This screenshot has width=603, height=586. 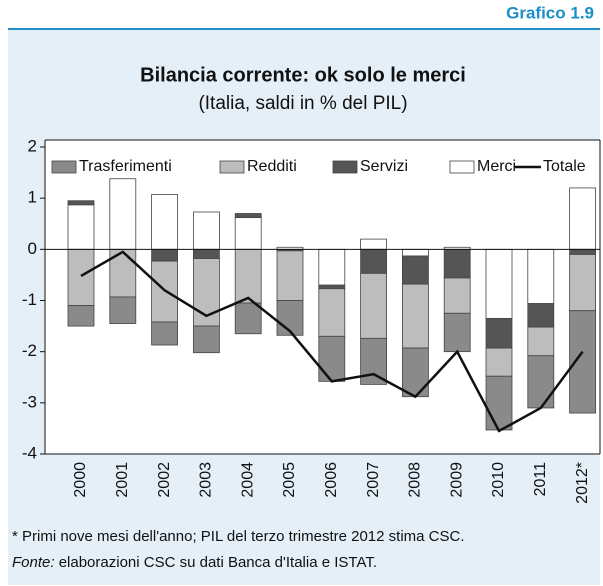 I want to click on x-tick-label: 2003, so click(x=206, y=480).